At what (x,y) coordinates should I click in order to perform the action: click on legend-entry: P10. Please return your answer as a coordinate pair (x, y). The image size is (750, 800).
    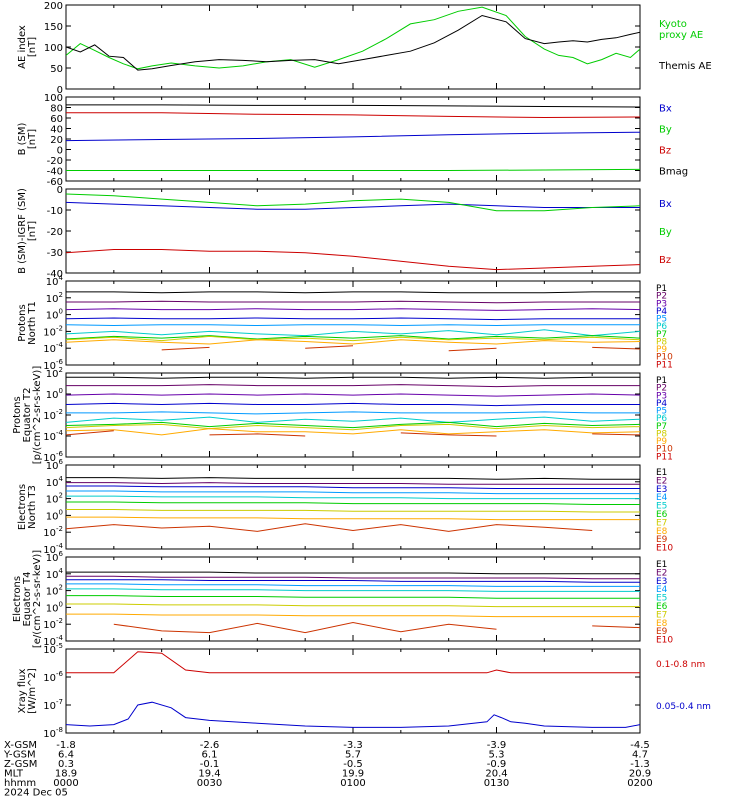
    Looking at the image, I should click on (664, 450).